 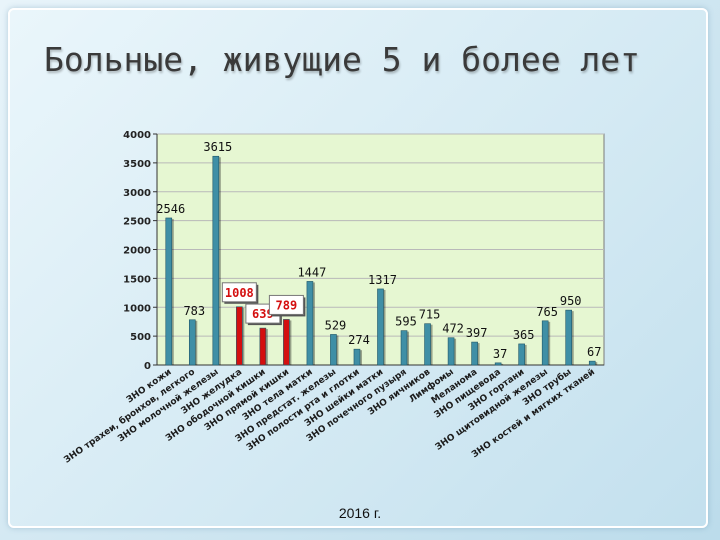 I want to click on year-label: 2016 г., so click(x=360, y=513).